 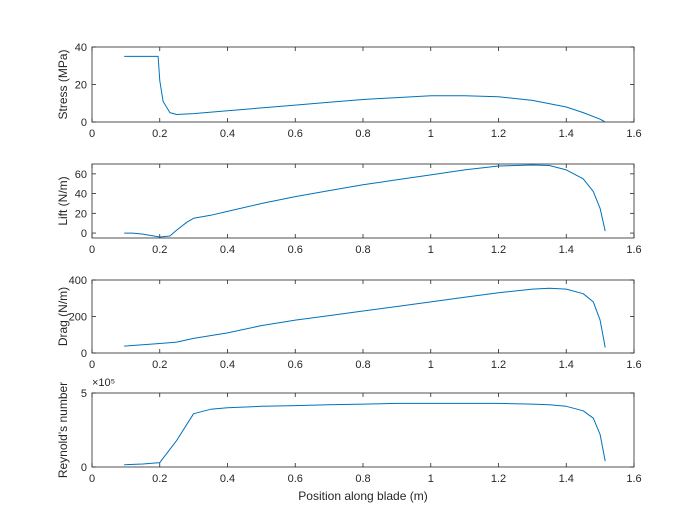 I want to click on y-tick-label: 60, so click(x=81, y=175).